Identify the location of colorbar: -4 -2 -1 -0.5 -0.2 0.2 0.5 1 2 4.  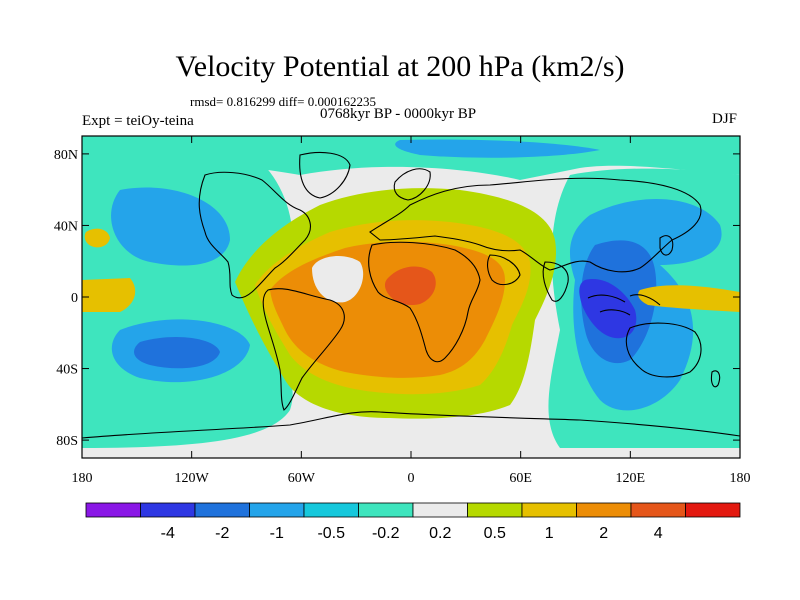
(413, 522).